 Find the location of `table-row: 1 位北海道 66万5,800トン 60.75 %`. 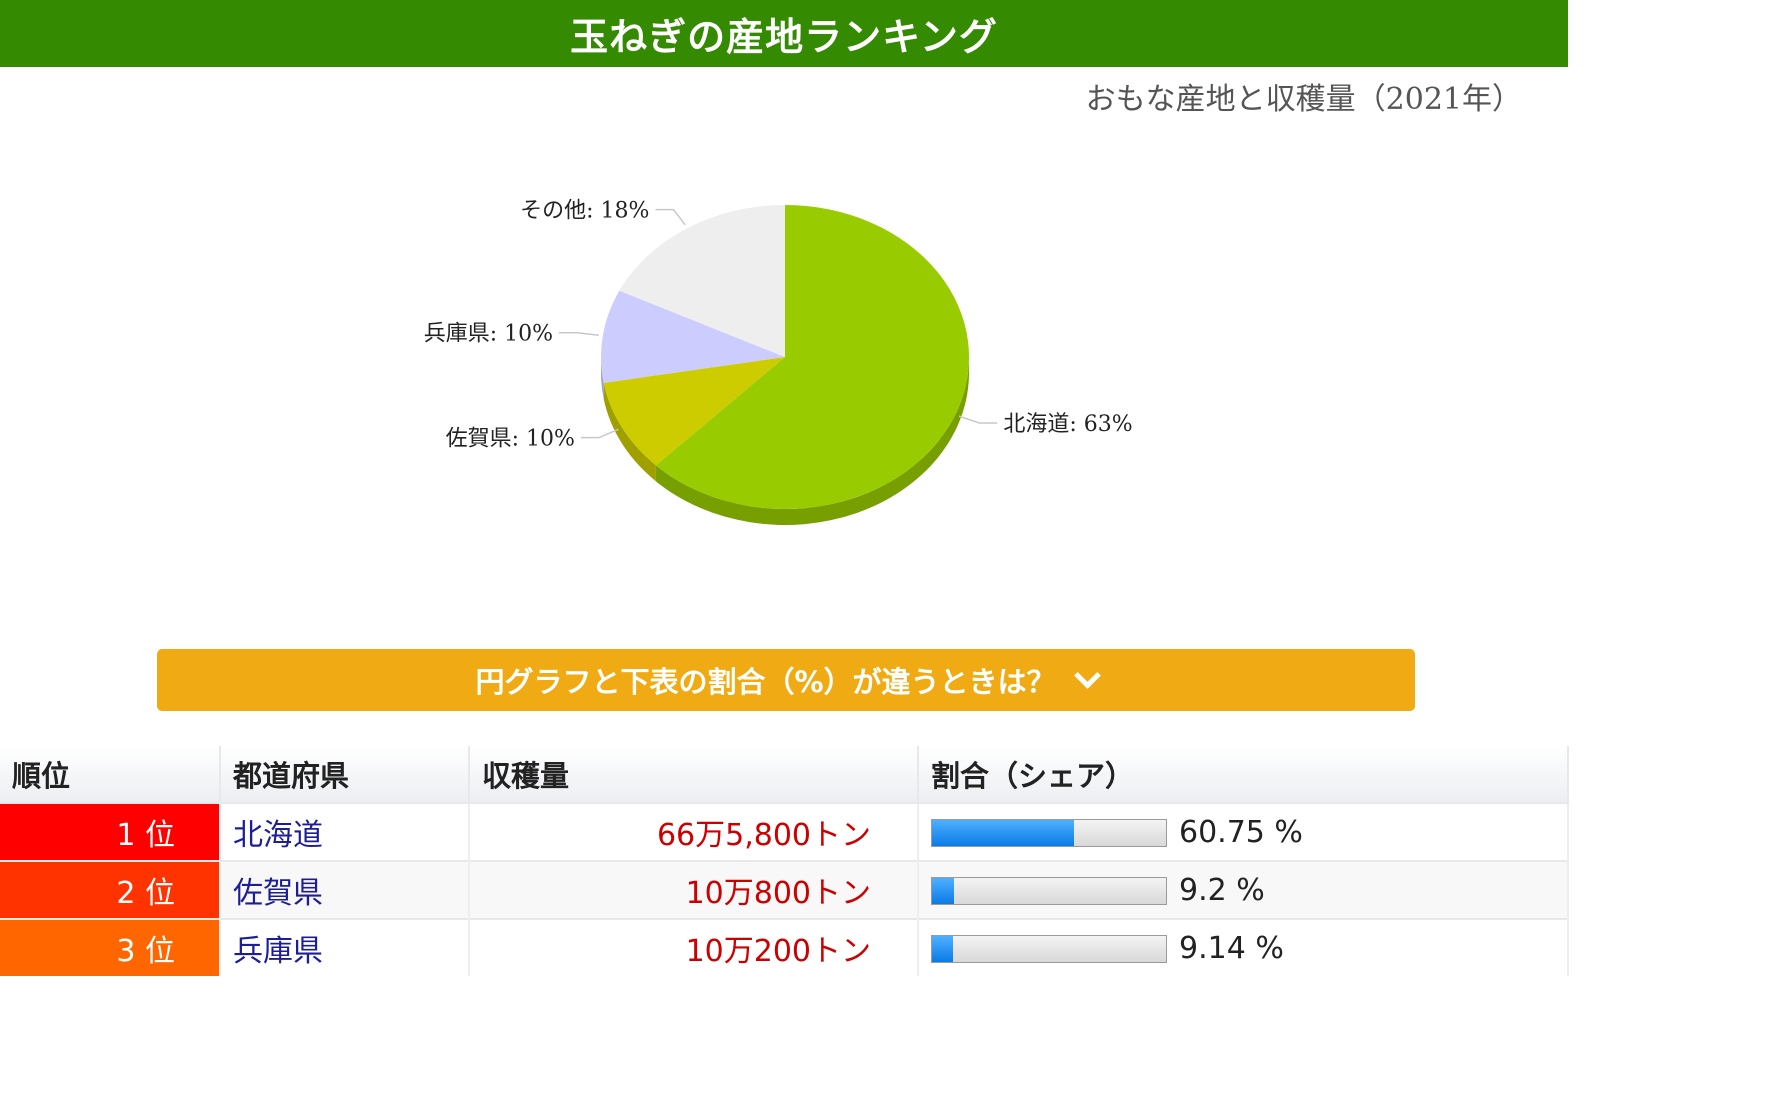

table-row: 1 位北海道 66万5,800トン 60.75 % is located at coordinates (784, 831).